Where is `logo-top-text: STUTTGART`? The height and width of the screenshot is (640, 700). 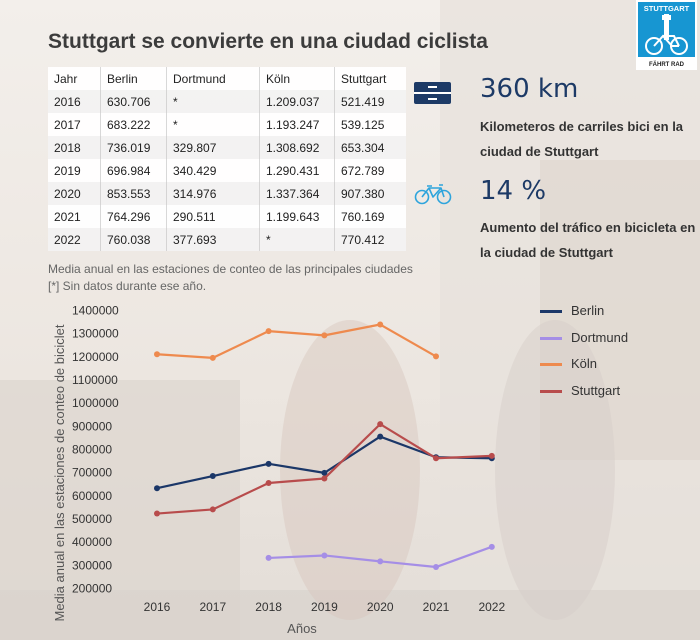 logo-top-text: STUTTGART is located at coordinates (667, 8).